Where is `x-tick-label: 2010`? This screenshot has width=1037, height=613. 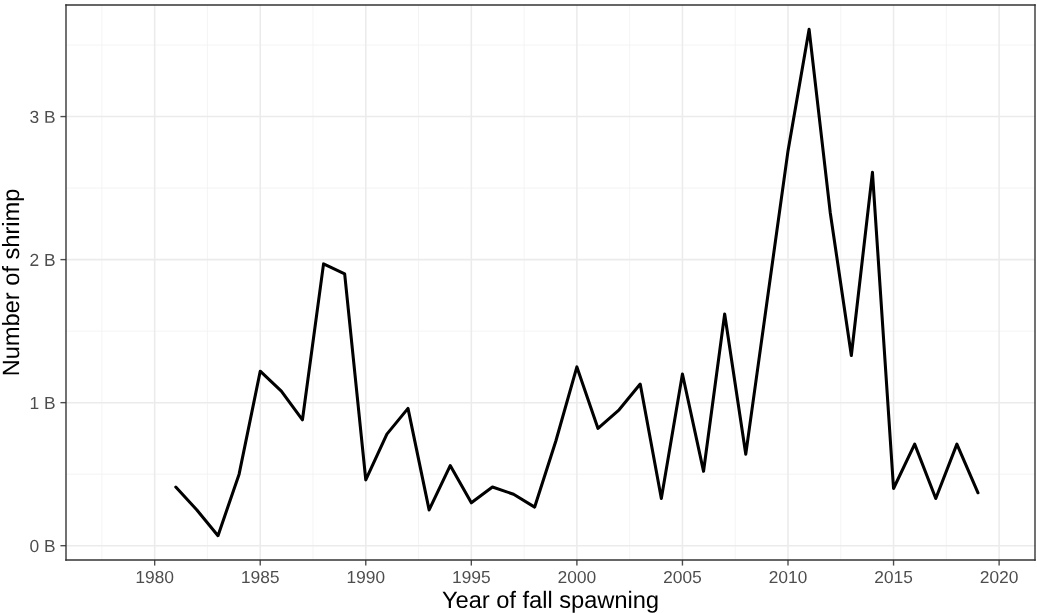
x-tick-label: 2010 is located at coordinates (788, 577).